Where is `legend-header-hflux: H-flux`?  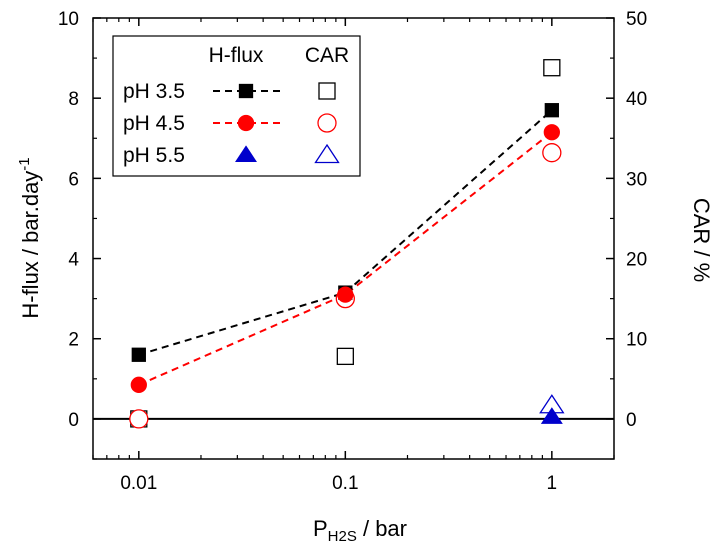 legend-header-hflux: H-flux is located at coordinates (236, 55).